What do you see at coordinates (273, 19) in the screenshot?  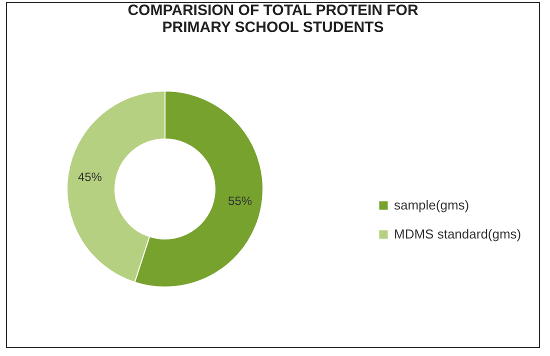 I see `chart-title: COMPARISION OF TOTAL PROTEIN FOR PRIMARY SCHOOL STUDENTS` at bounding box center [273, 19].